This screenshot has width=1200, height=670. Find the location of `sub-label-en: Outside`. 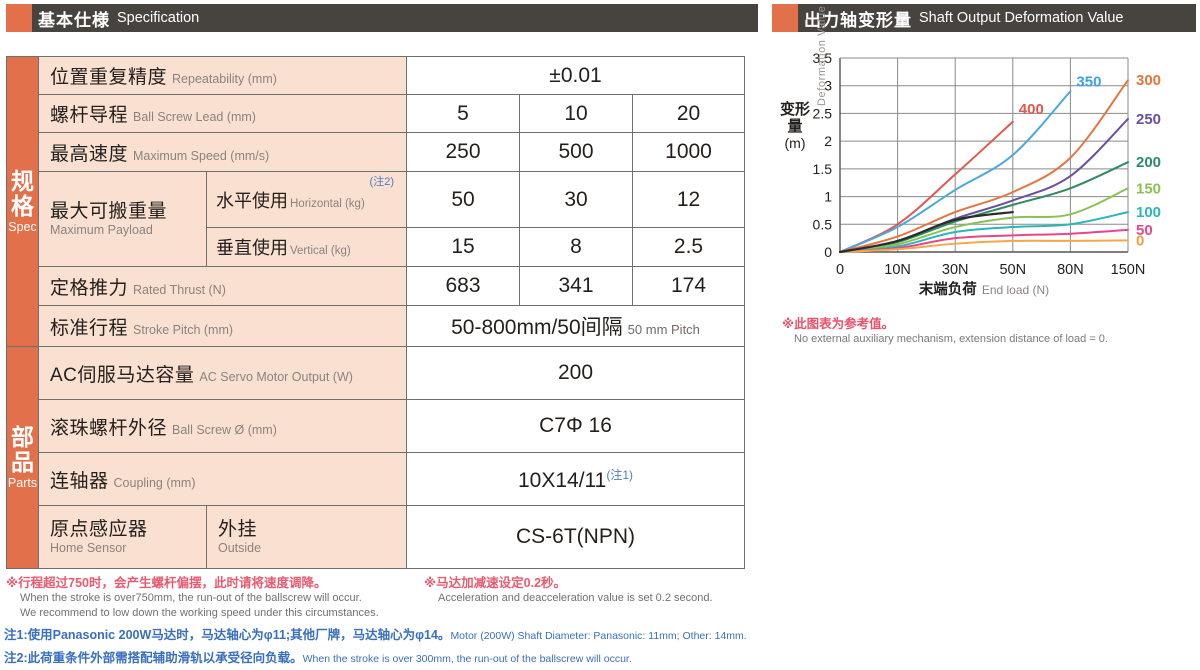

sub-label-en: Outside is located at coordinates (240, 548).